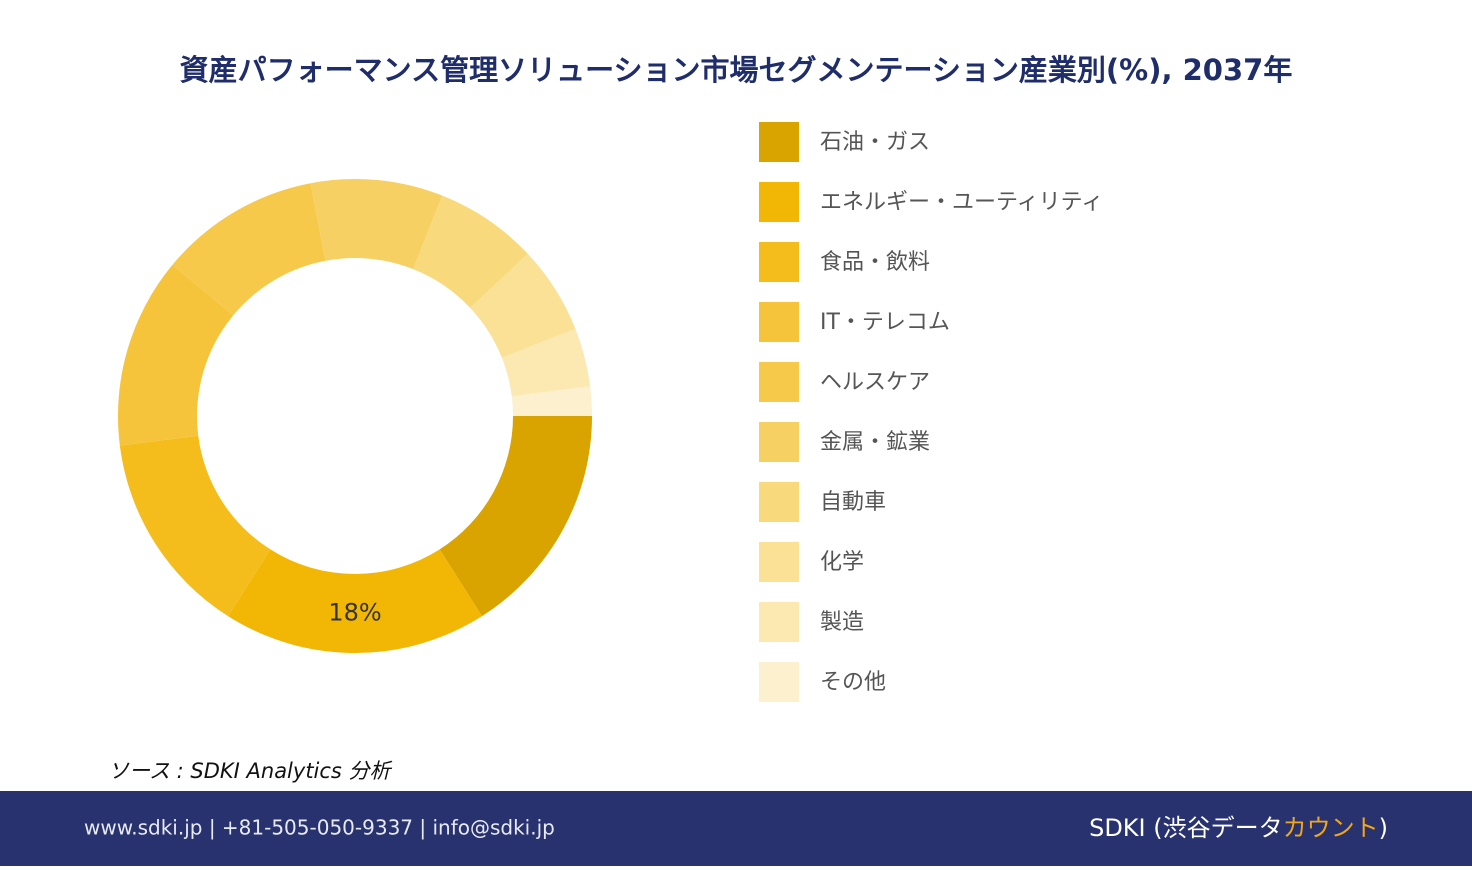  What do you see at coordinates (875, 142) in the screenshot?
I see `legend-label: 石油・ガス` at bounding box center [875, 142].